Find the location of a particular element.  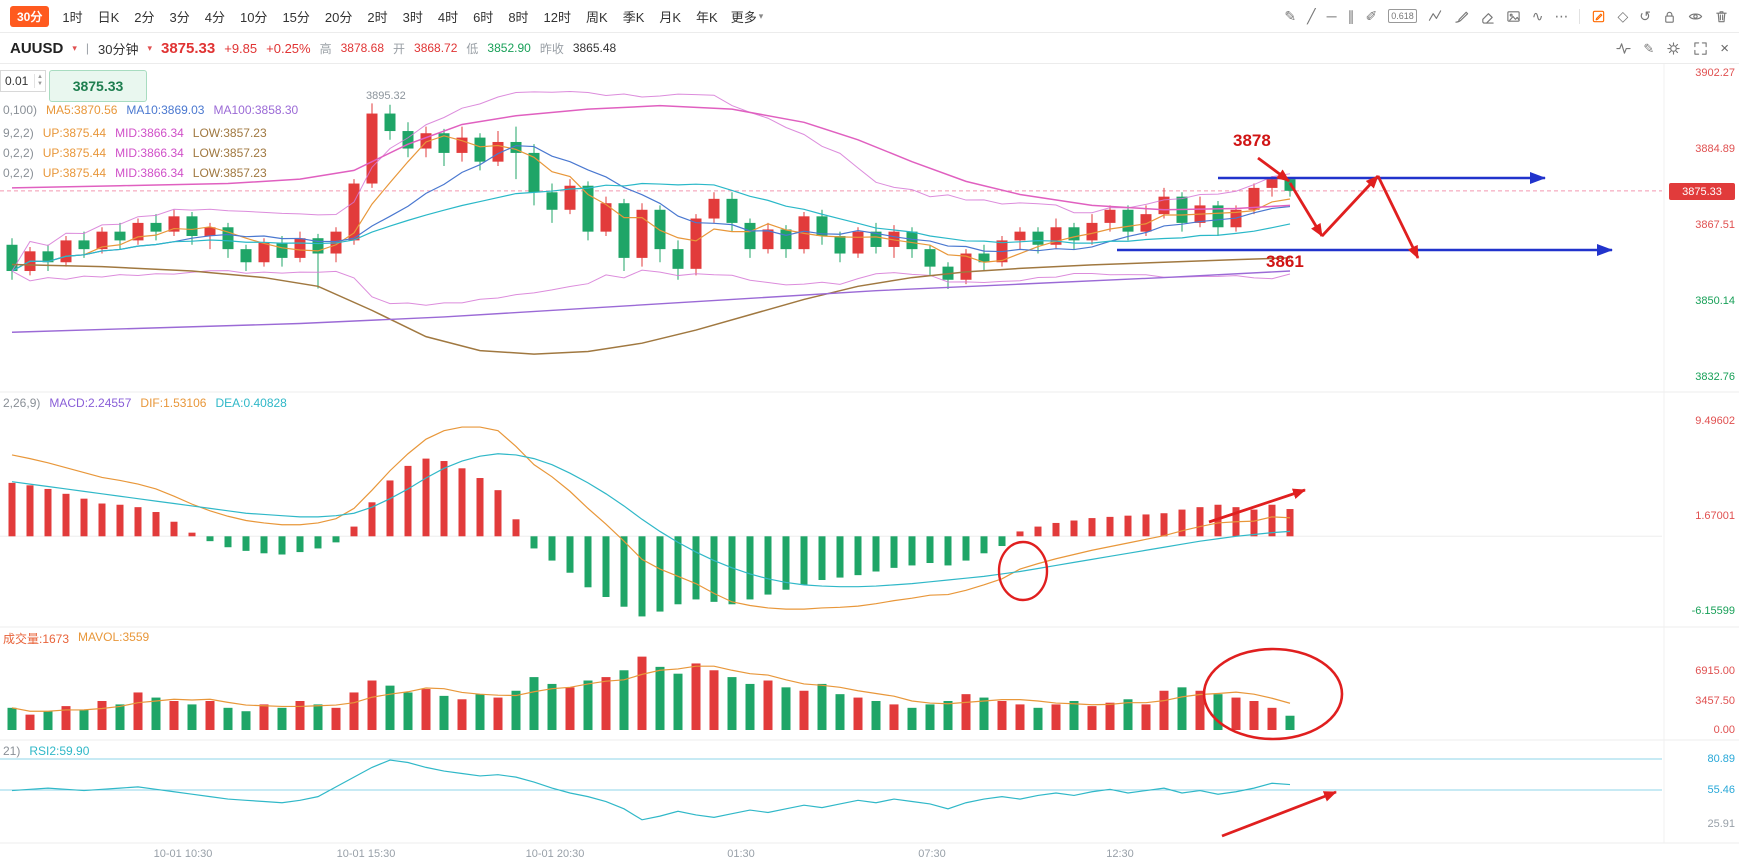

period-tab-18: 年K is located at coordinates (707, 17).